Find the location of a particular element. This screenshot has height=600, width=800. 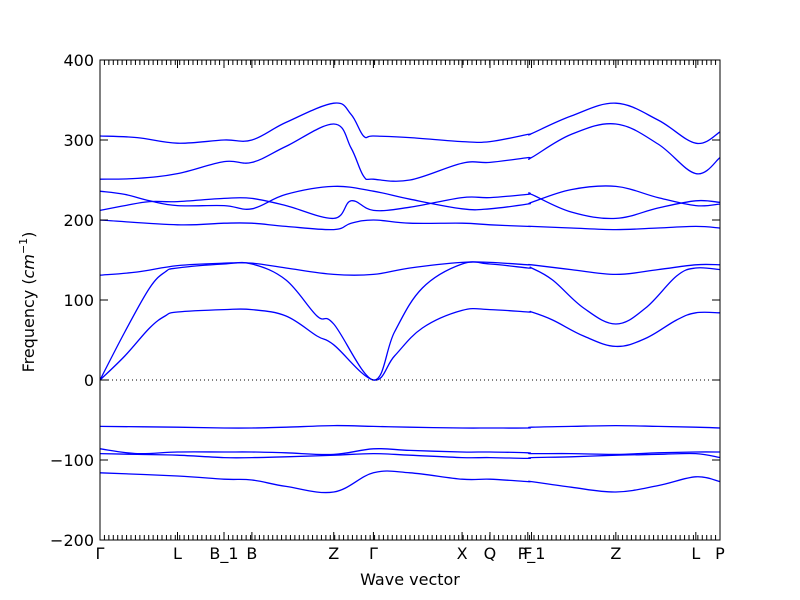

y-tick-label: −100 is located at coordinates (72, 460).